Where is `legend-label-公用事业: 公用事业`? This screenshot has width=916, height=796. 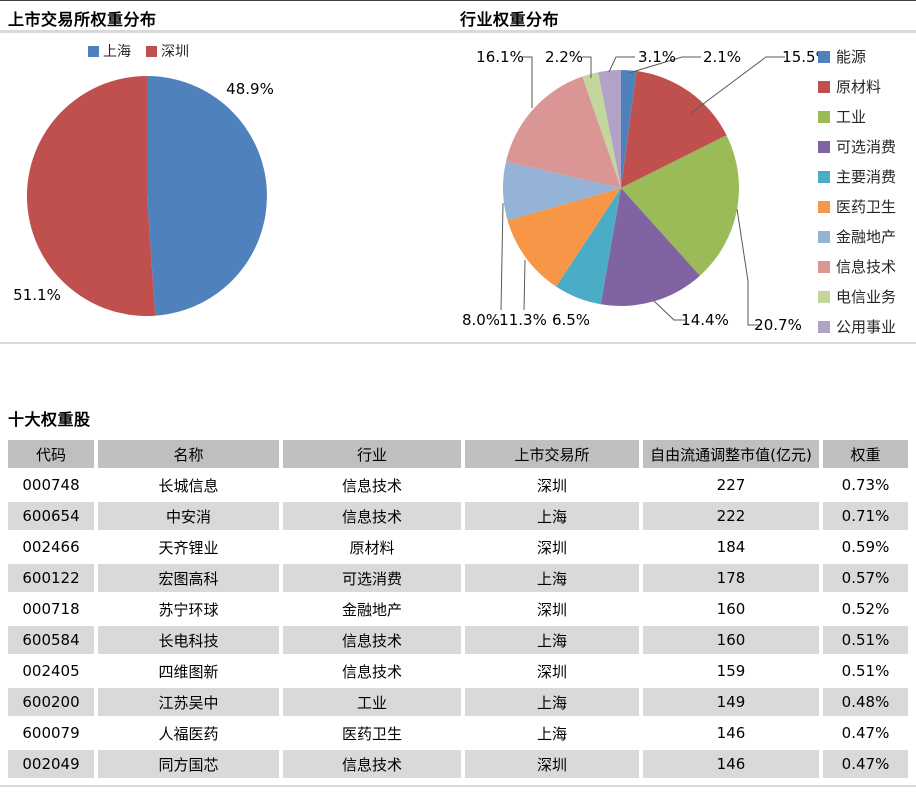
legend-label-公用事业: 公用事业 is located at coordinates (866, 327).